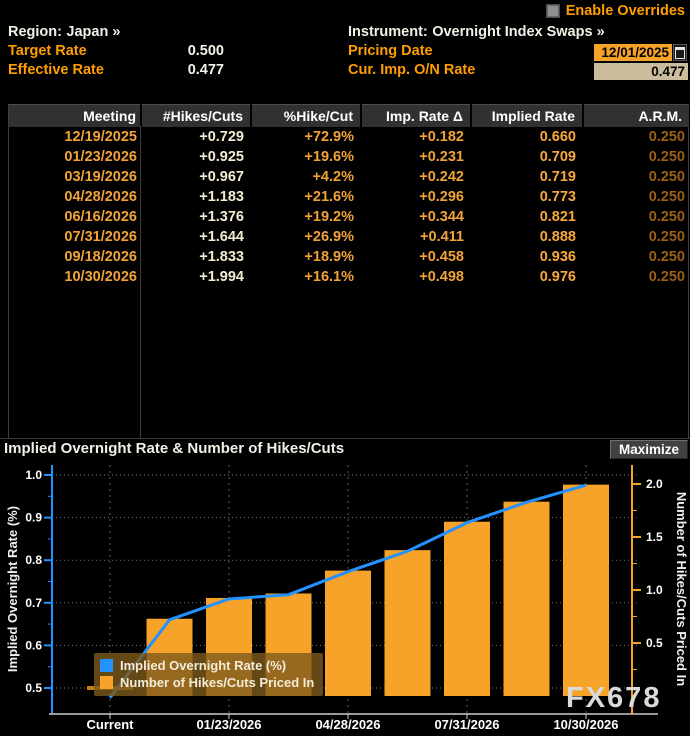 The width and height of the screenshot is (690, 736). I want to click on table-cell: 0.821, so click(557, 216).